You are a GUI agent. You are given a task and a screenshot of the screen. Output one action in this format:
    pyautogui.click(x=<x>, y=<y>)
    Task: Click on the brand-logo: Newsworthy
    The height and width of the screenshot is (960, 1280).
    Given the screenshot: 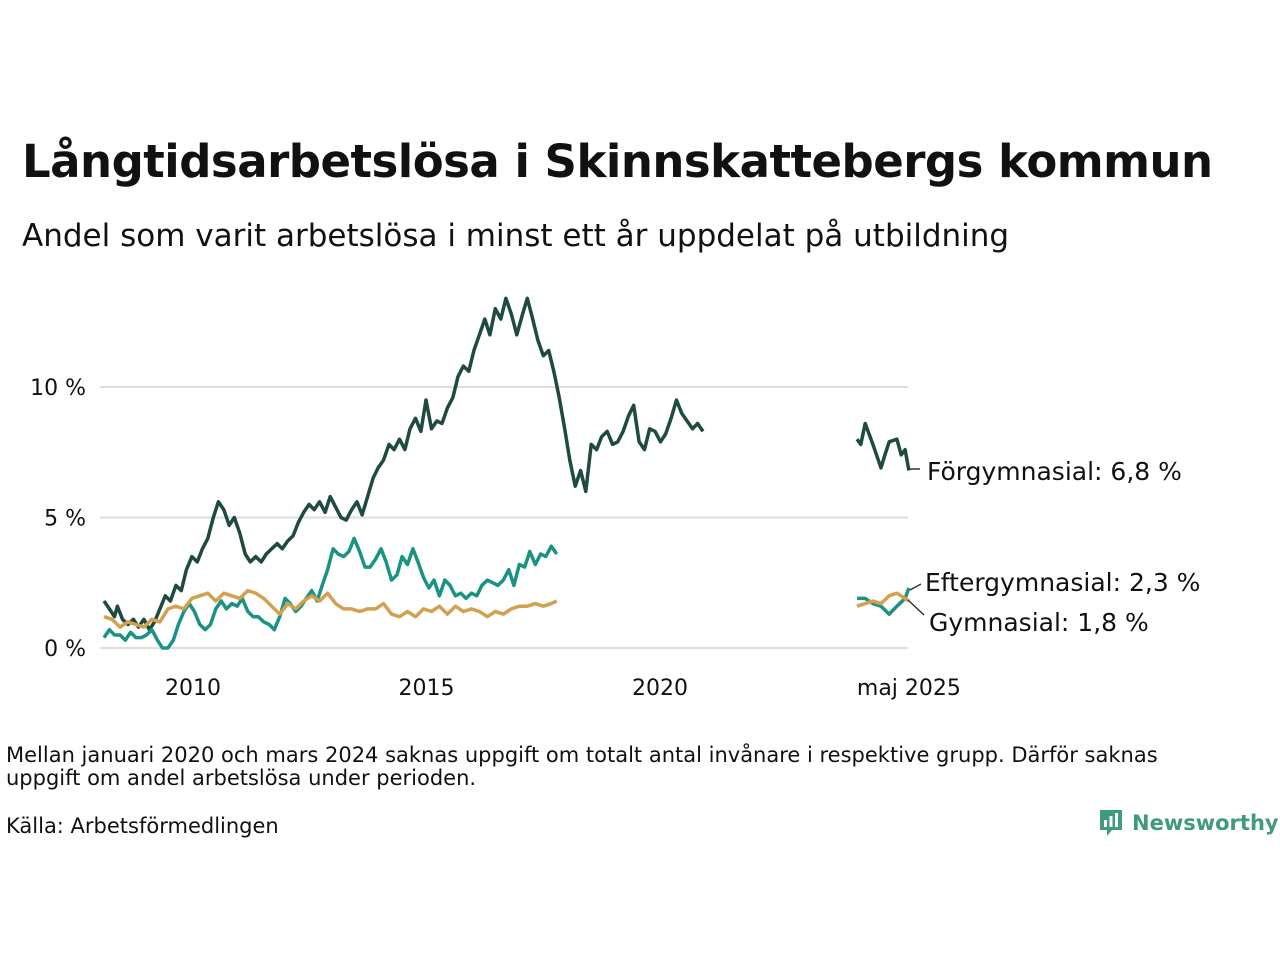 What is the action you would take?
    pyautogui.click(x=1188, y=823)
    